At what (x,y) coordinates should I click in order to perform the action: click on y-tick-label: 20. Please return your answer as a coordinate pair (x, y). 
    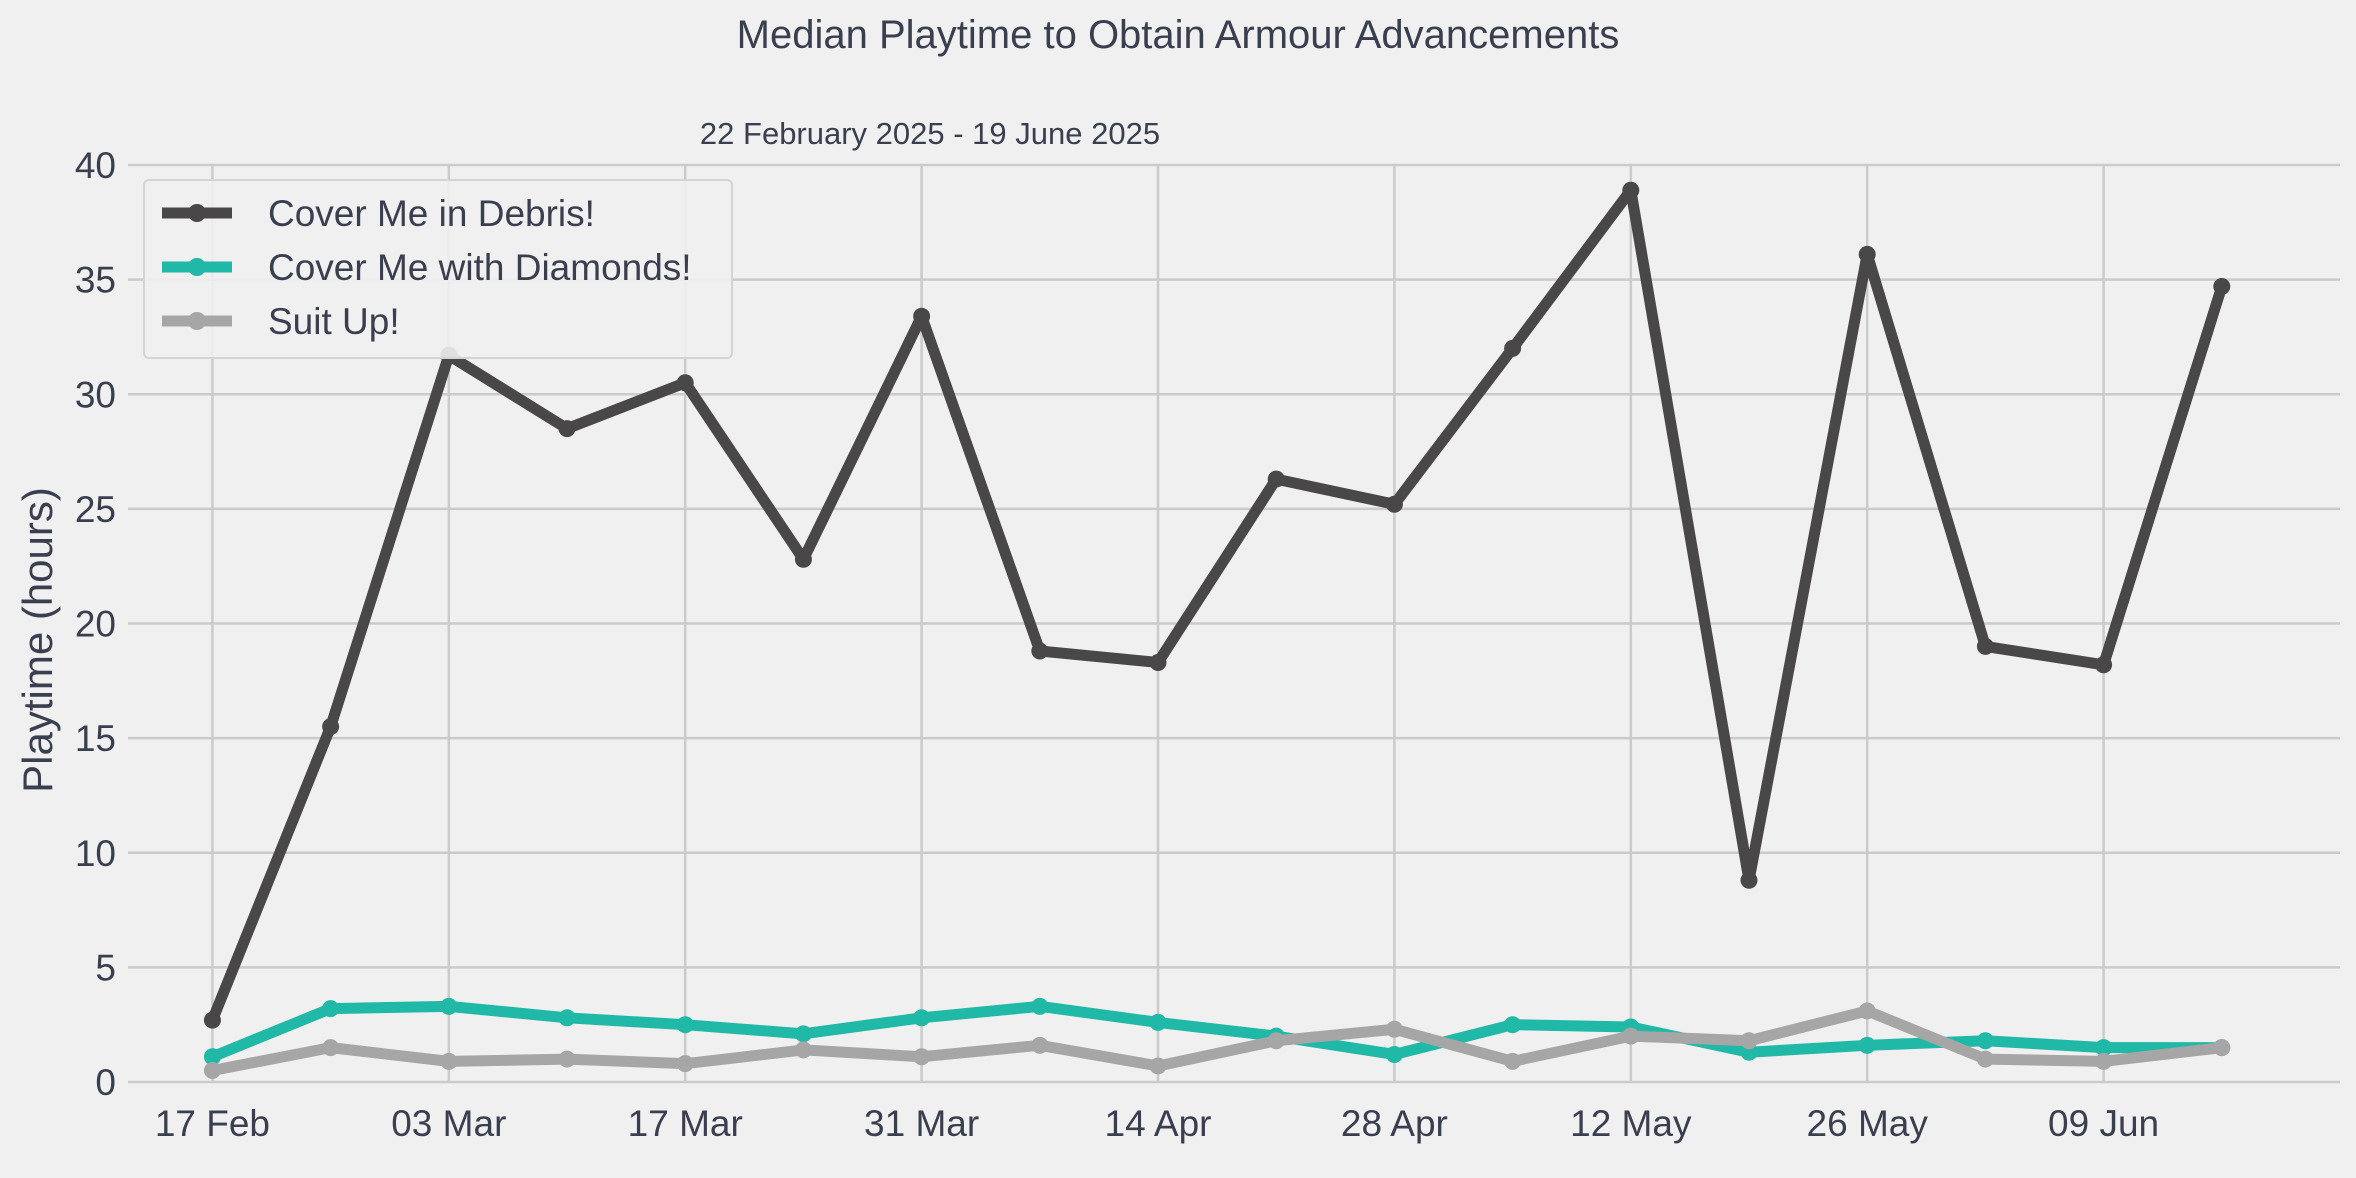
    Looking at the image, I should click on (95, 624).